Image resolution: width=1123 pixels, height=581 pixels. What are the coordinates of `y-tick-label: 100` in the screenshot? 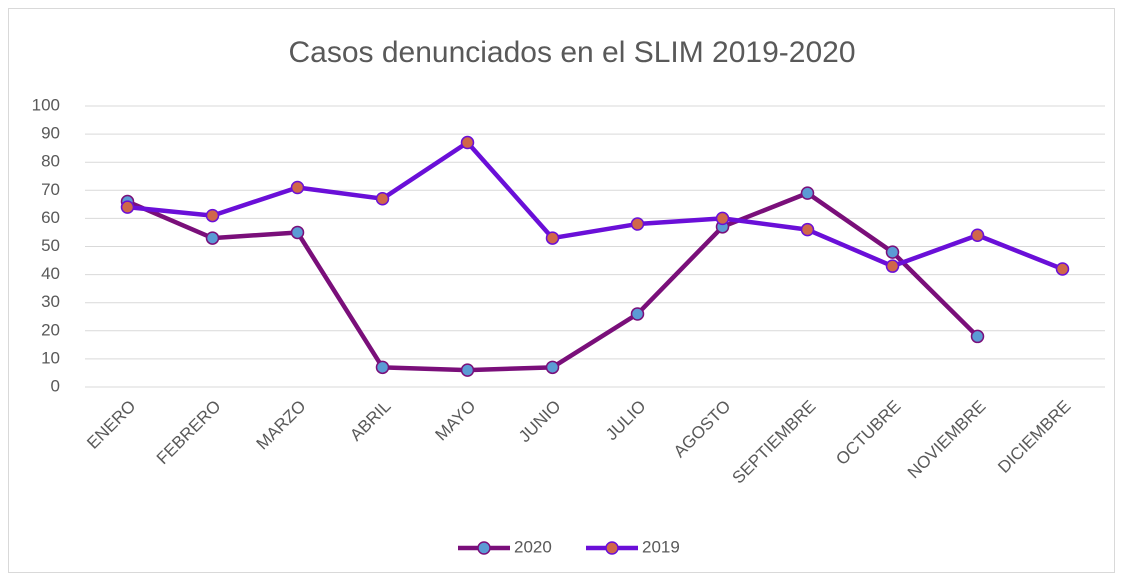 It's located at (46, 104).